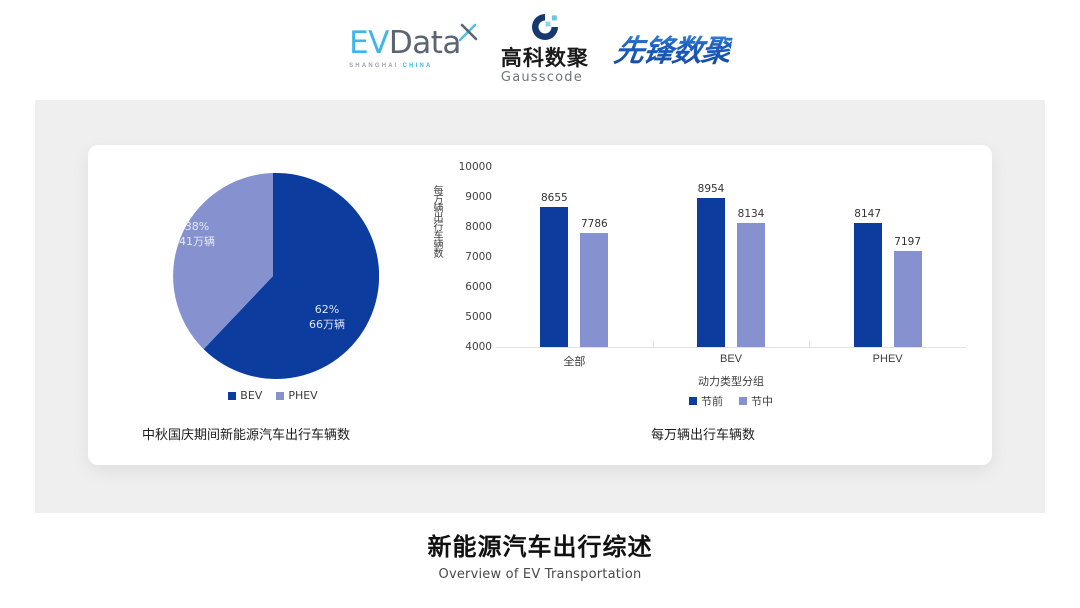 This screenshot has height=608, width=1080. What do you see at coordinates (711, 189) in the screenshot?
I see `bar-value-label: 8954` at bounding box center [711, 189].